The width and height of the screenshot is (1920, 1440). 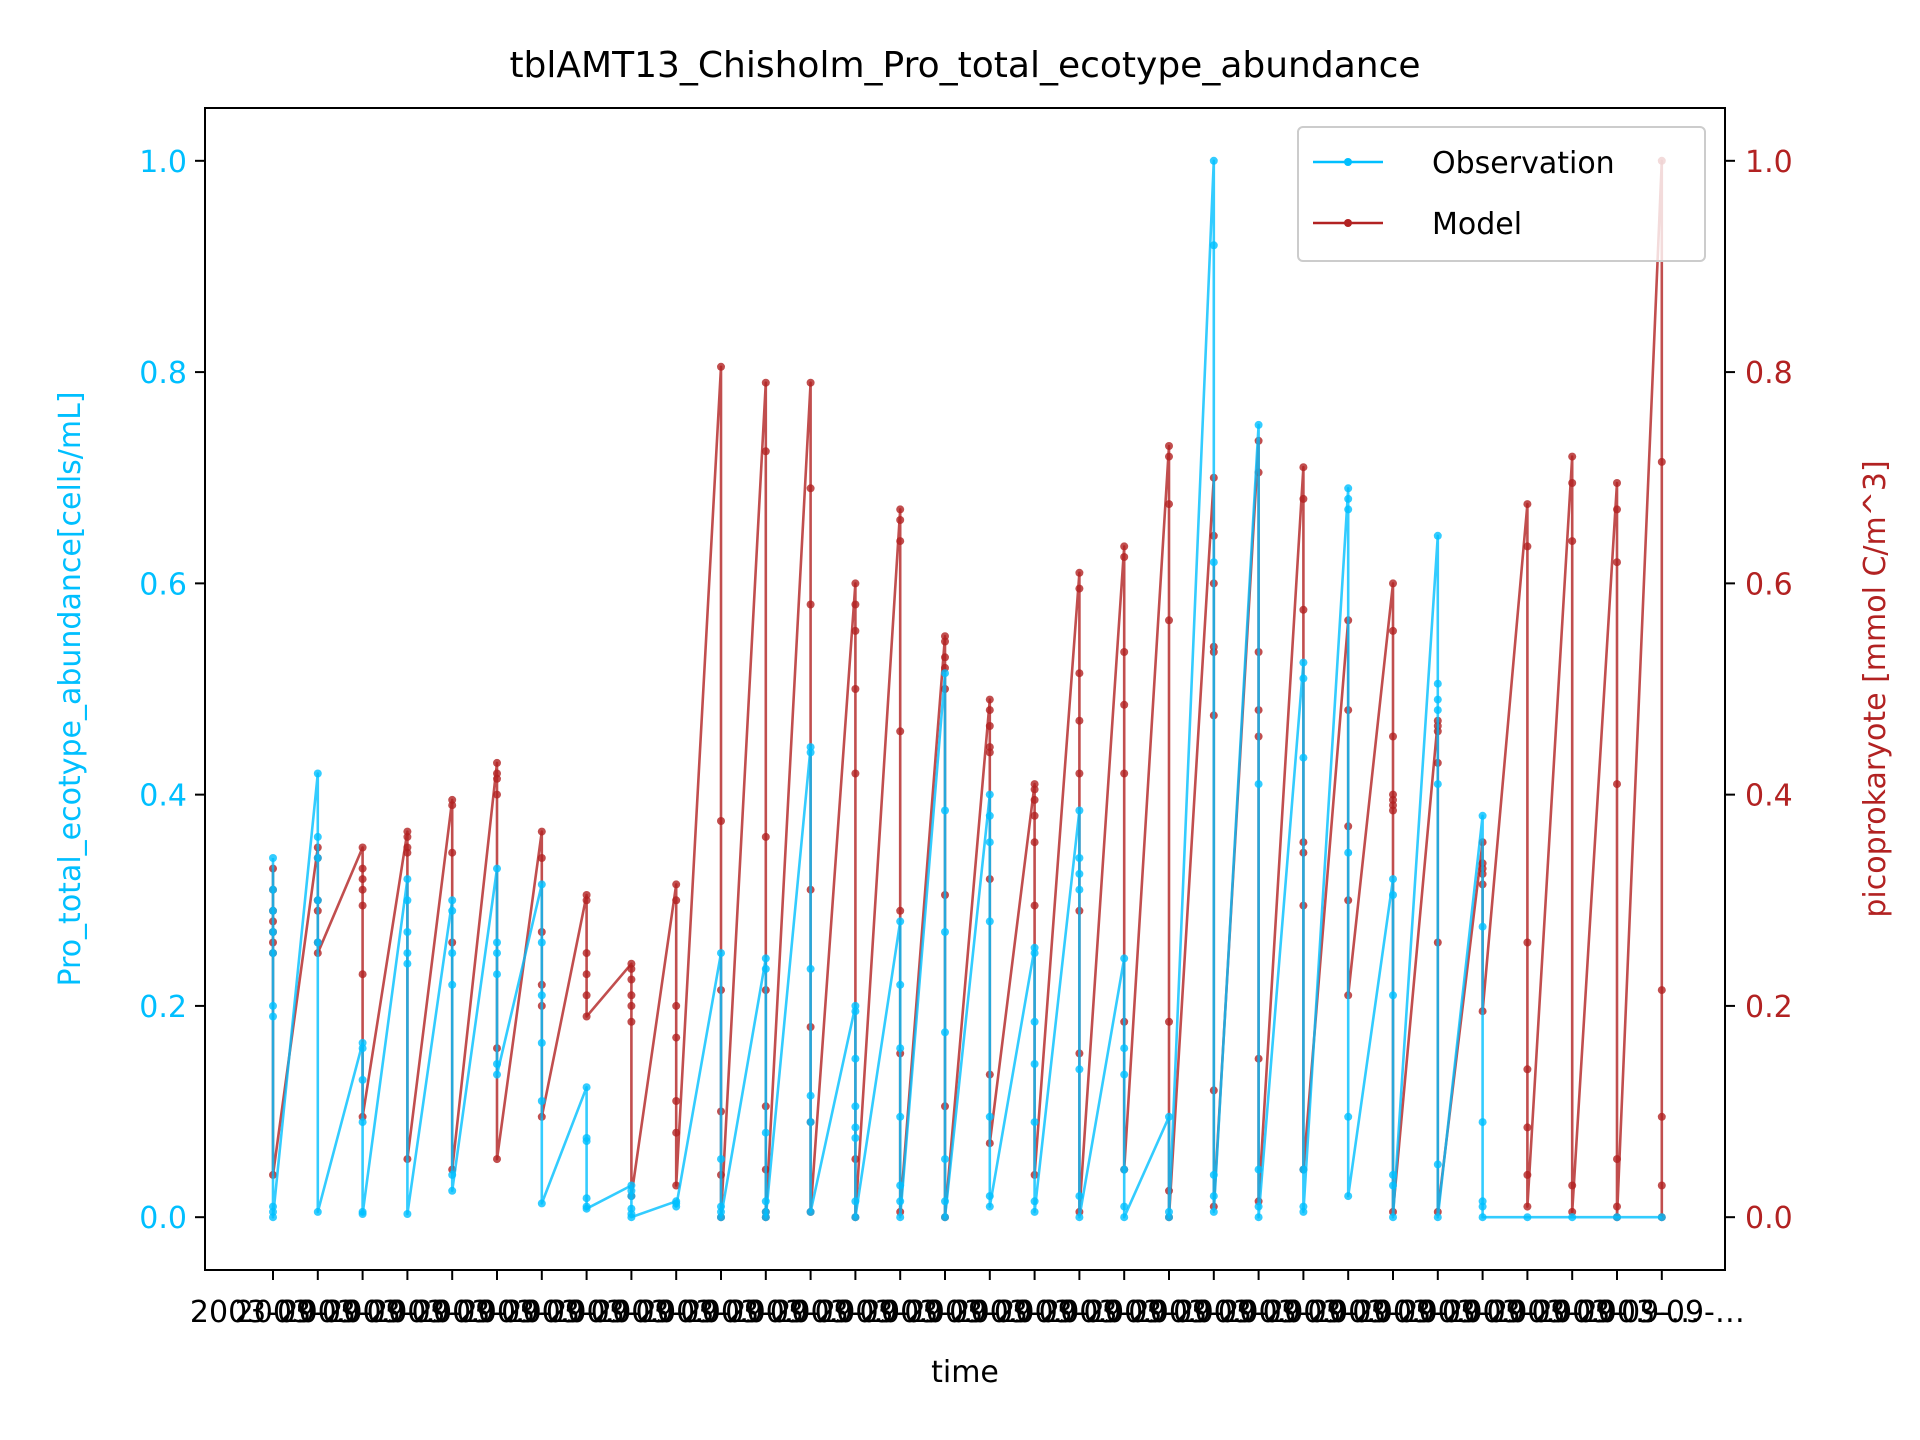 I want to click on right-y-axis-label: picoprokaryote [mmol C/m^3], so click(x=1875, y=688).